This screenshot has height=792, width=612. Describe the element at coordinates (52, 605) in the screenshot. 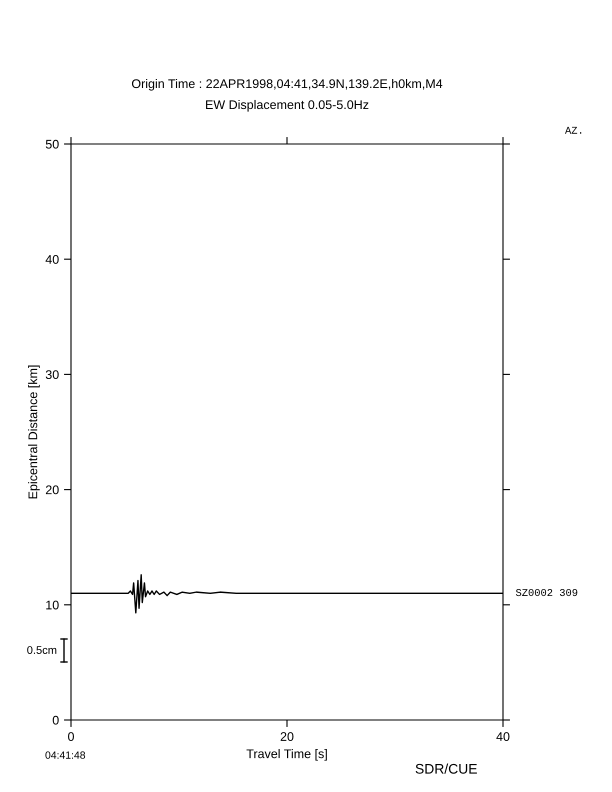

I see `y-tick-label: 10` at that location.